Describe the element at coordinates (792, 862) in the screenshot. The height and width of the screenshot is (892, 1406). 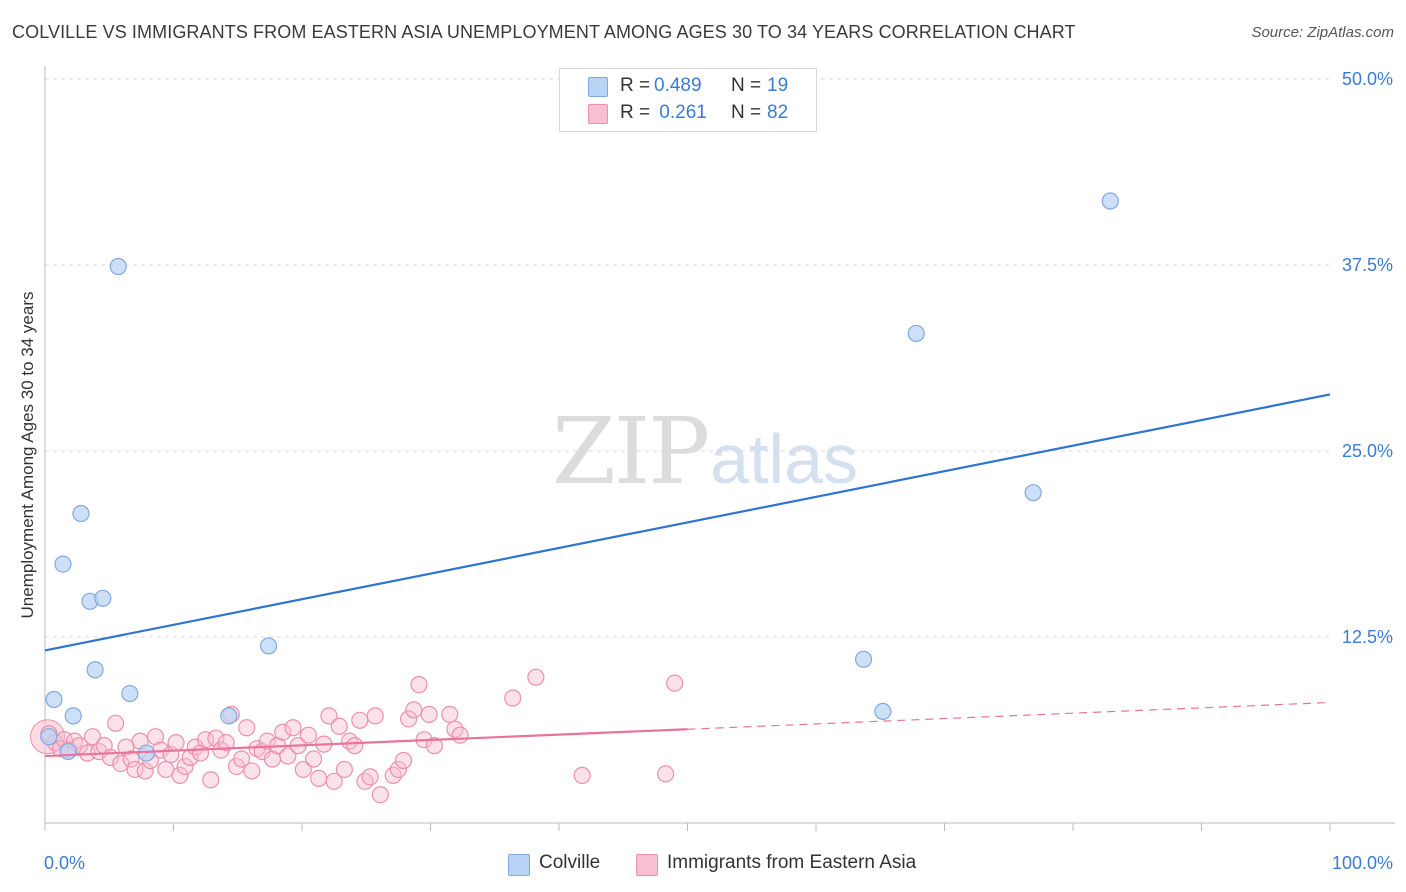
I see `series-label-immigrants: Immigrants from Eastern Asia` at that location.